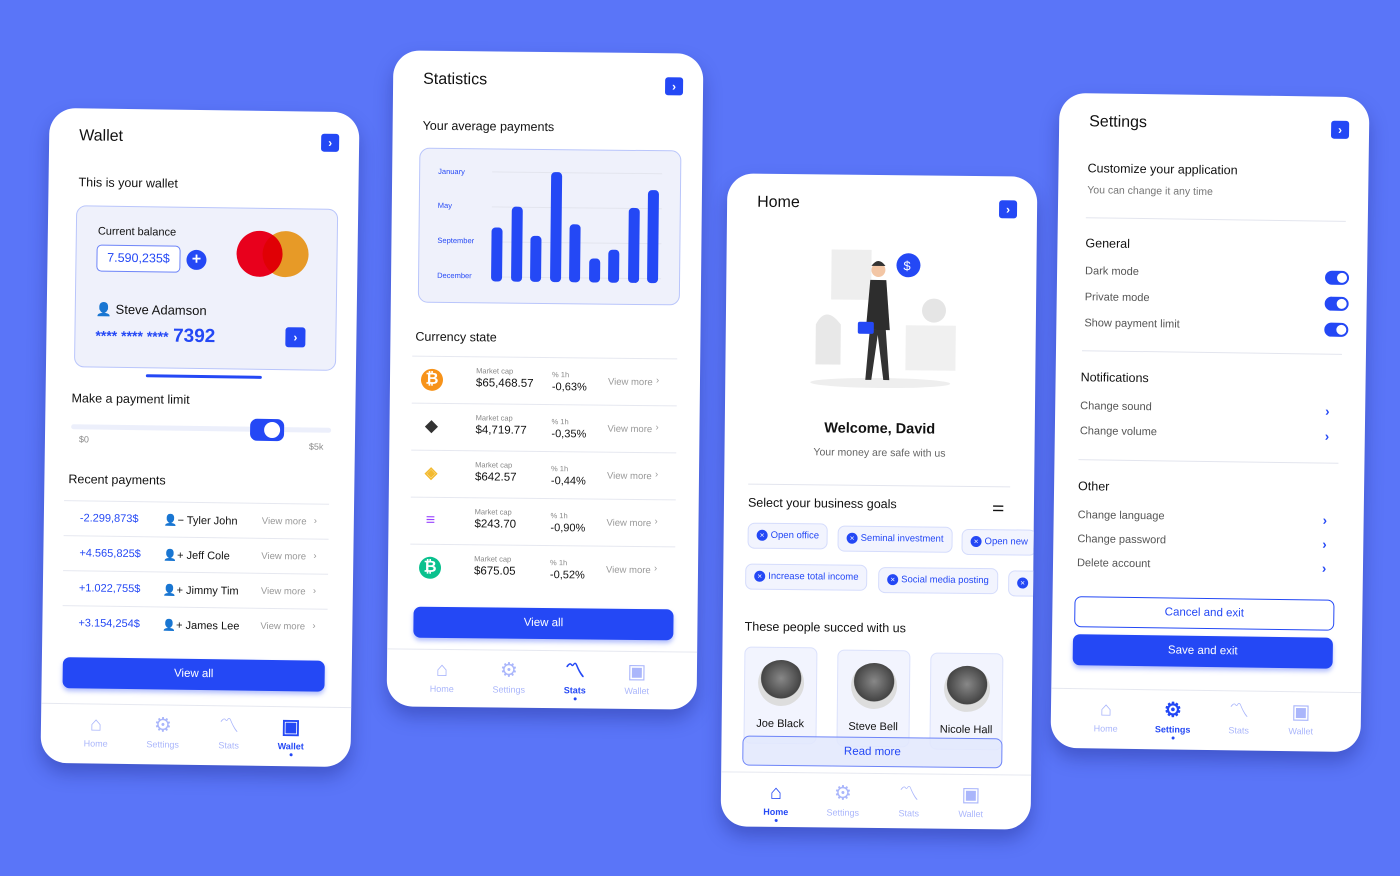 The image size is (1400, 876). What do you see at coordinates (137, 232) in the screenshot?
I see `current-balance-label: Current balance` at bounding box center [137, 232].